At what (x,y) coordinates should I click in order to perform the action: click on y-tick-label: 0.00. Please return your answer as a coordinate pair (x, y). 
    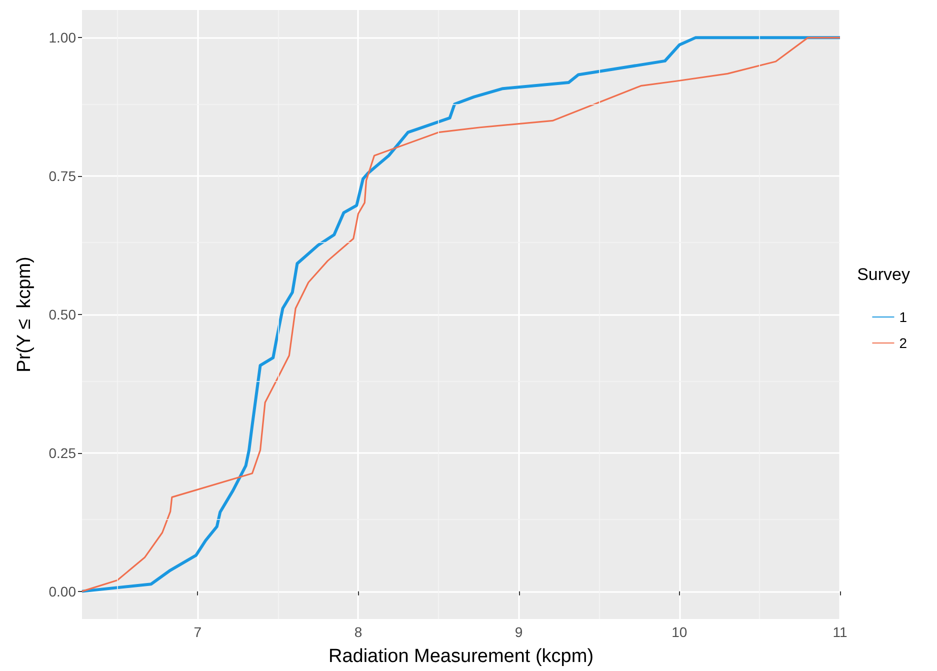
    Looking at the image, I should click on (62, 591).